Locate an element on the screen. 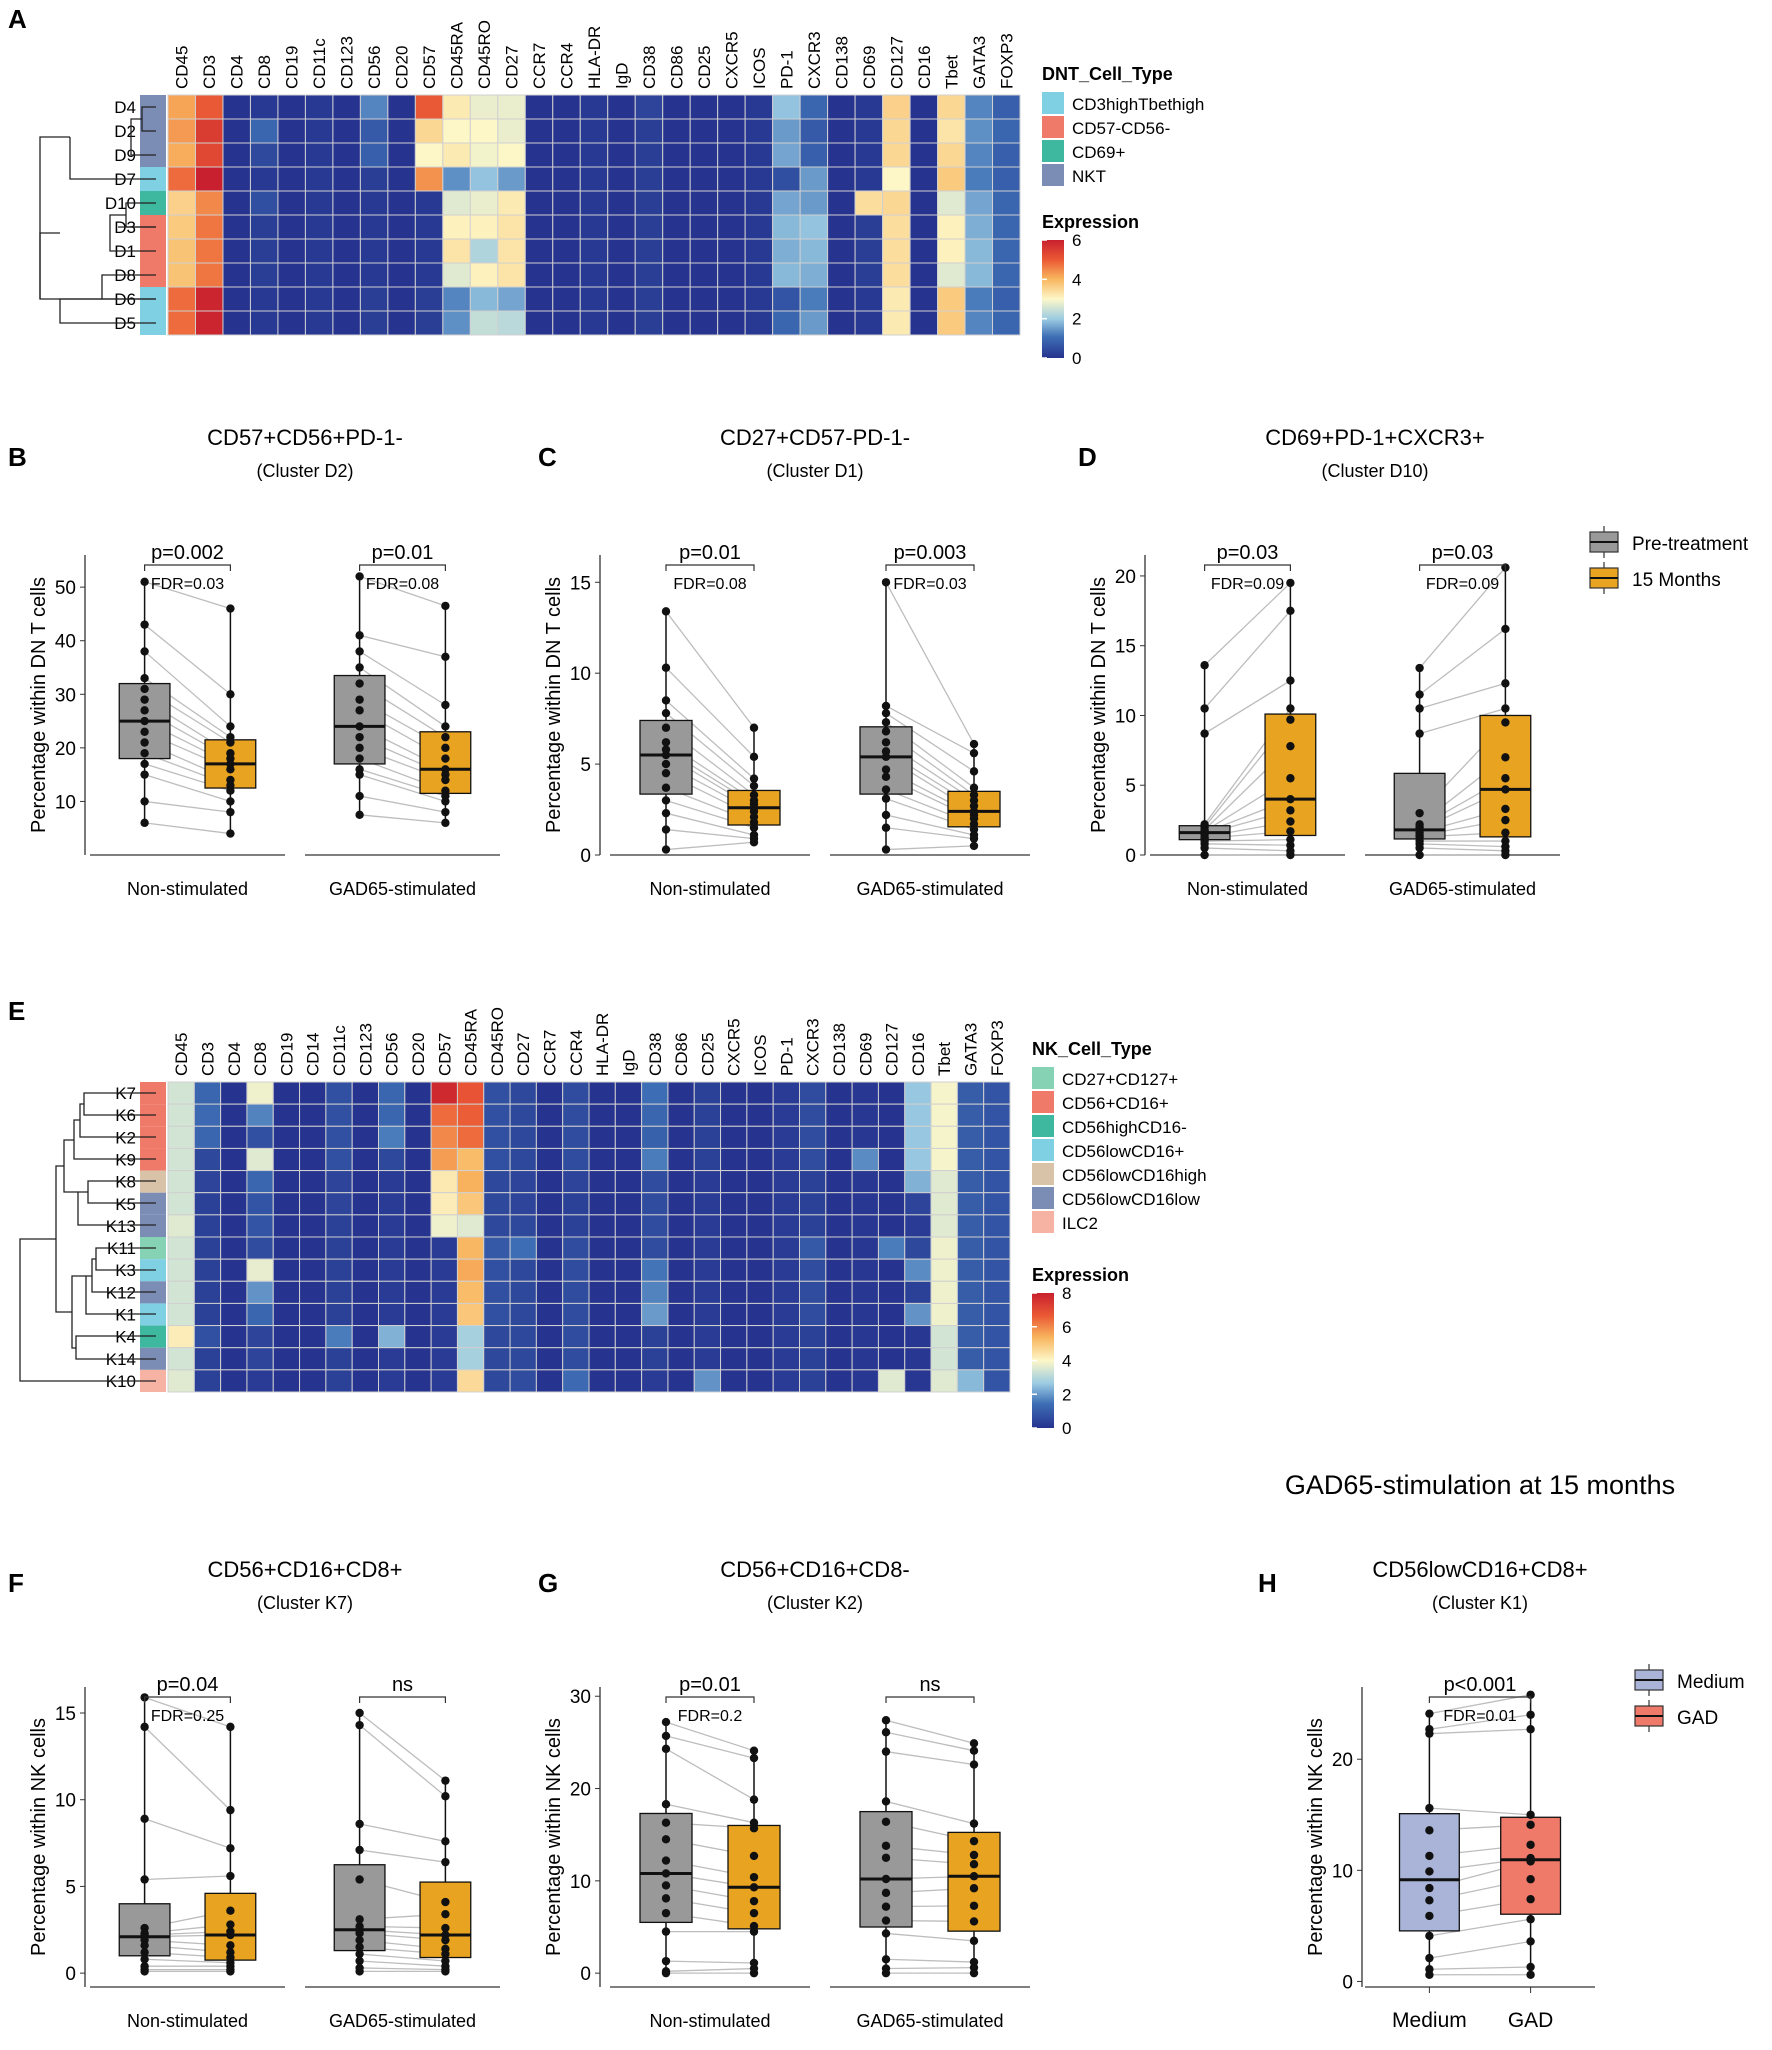 Image resolution: width=1772 pixels, height=2050 pixels. legend-label: Pre-treatment is located at coordinates (1690, 544).